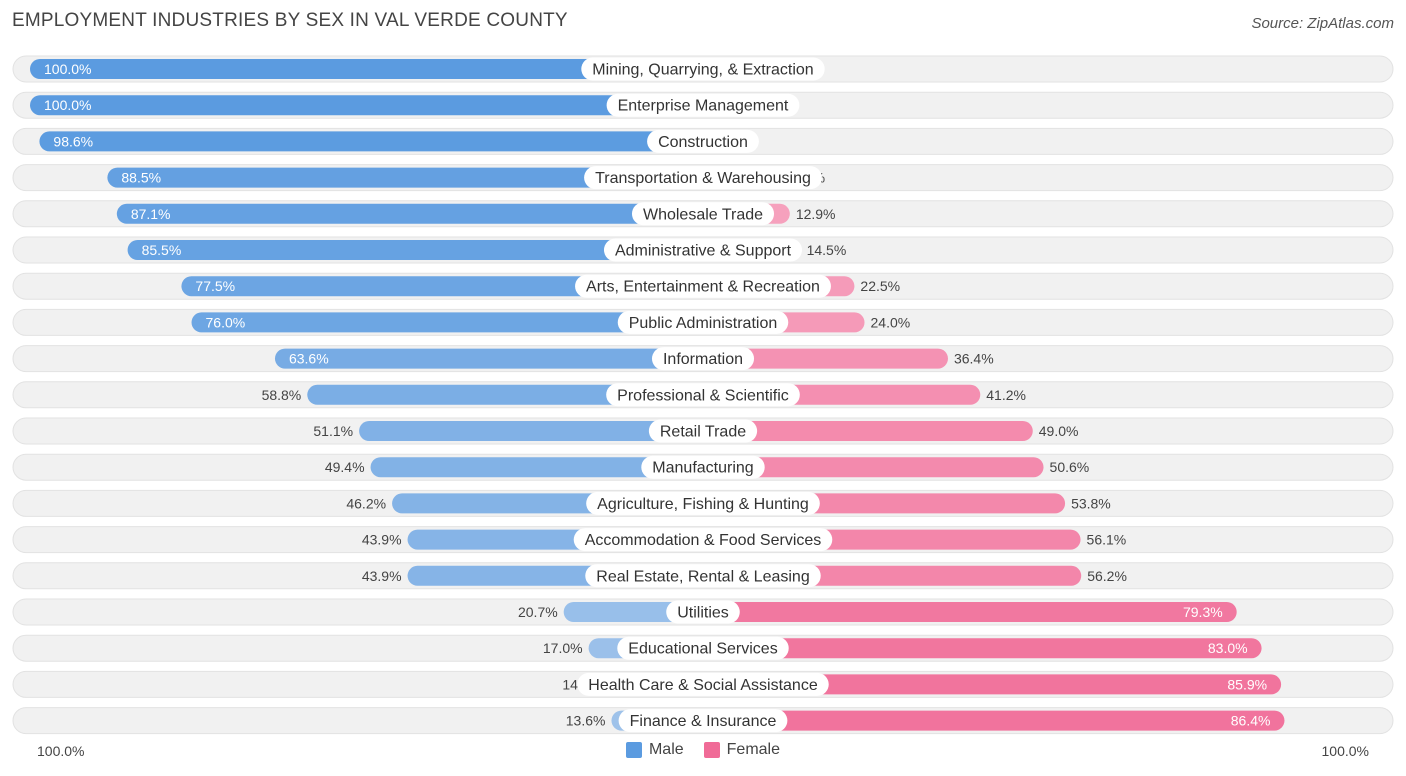 The height and width of the screenshot is (776, 1406). I want to click on legend-item-female: Female, so click(742, 750).